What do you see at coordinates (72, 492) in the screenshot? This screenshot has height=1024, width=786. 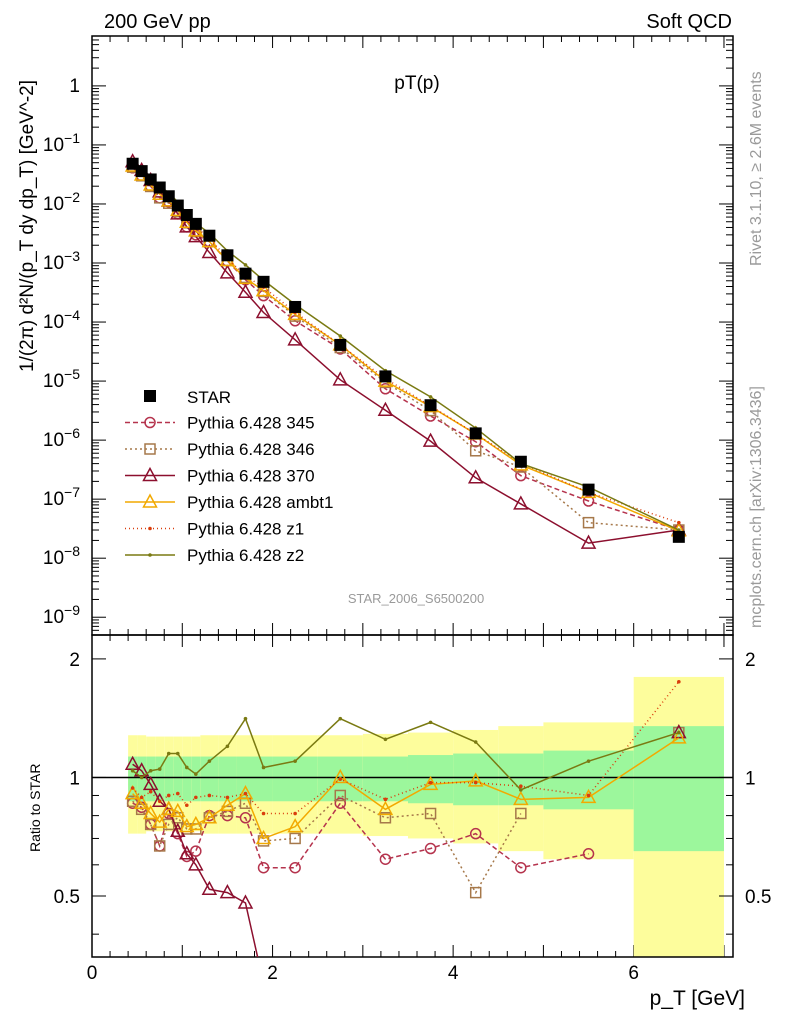 I see `y-tick-exponent: −7` at bounding box center [72, 492].